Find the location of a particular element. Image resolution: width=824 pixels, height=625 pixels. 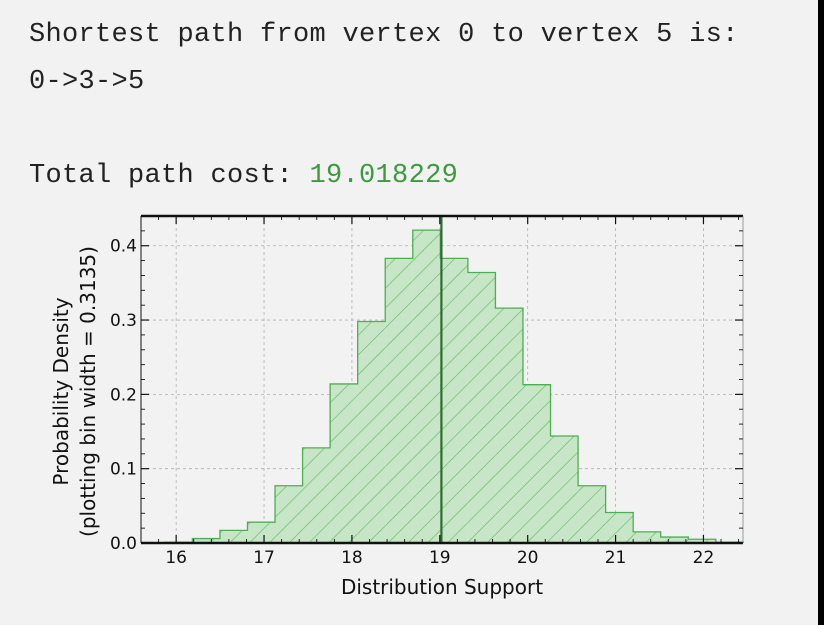

x-tick-label: 18 is located at coordinates (352, 558).